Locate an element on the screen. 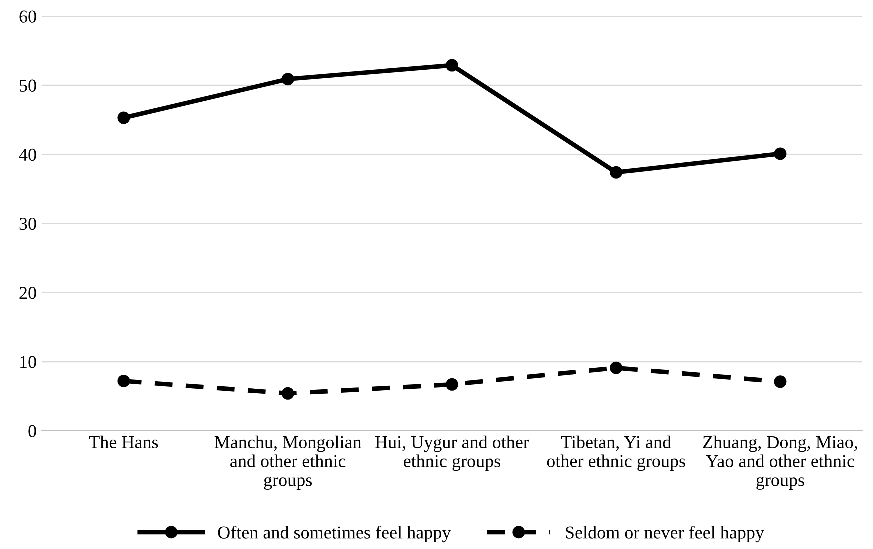 The image size is (873, 549). y-tick-label: 30 is located at coordinates (28, 224).